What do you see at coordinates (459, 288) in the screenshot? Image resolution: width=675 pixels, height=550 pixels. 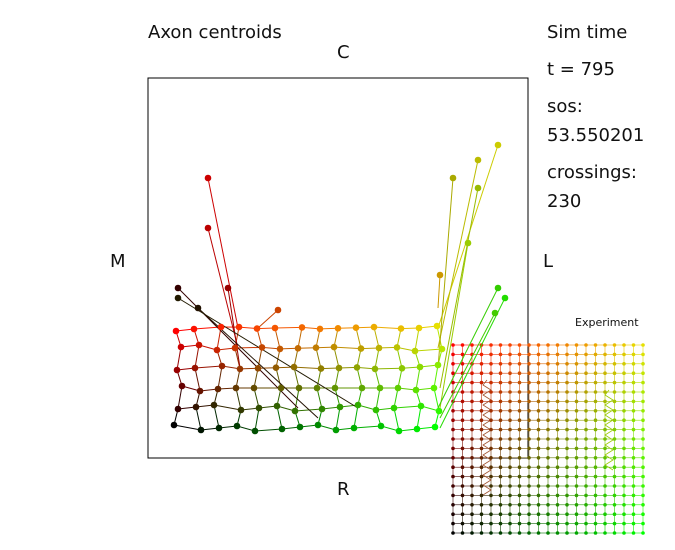 I see `crossing-axon` at bounding box center [459, 288].